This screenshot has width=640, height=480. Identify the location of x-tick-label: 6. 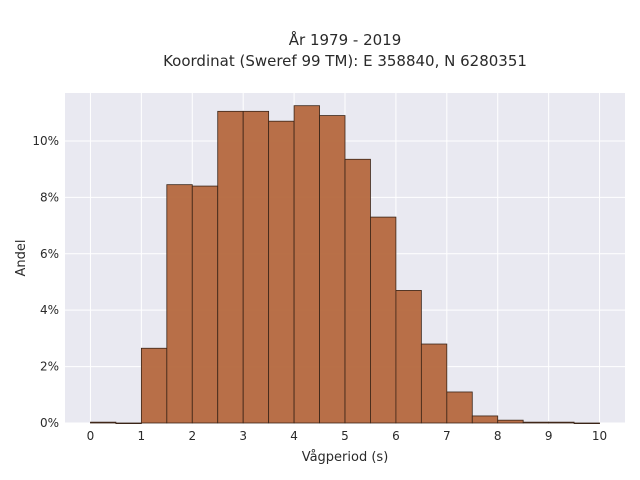
(396, 436).